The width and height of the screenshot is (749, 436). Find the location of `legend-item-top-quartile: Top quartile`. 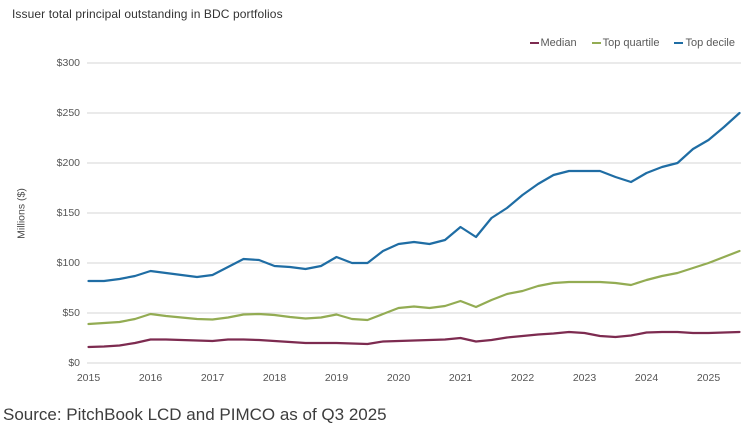

legend-item-top-quartile: Top quartile is located at coordinates (625, 43).